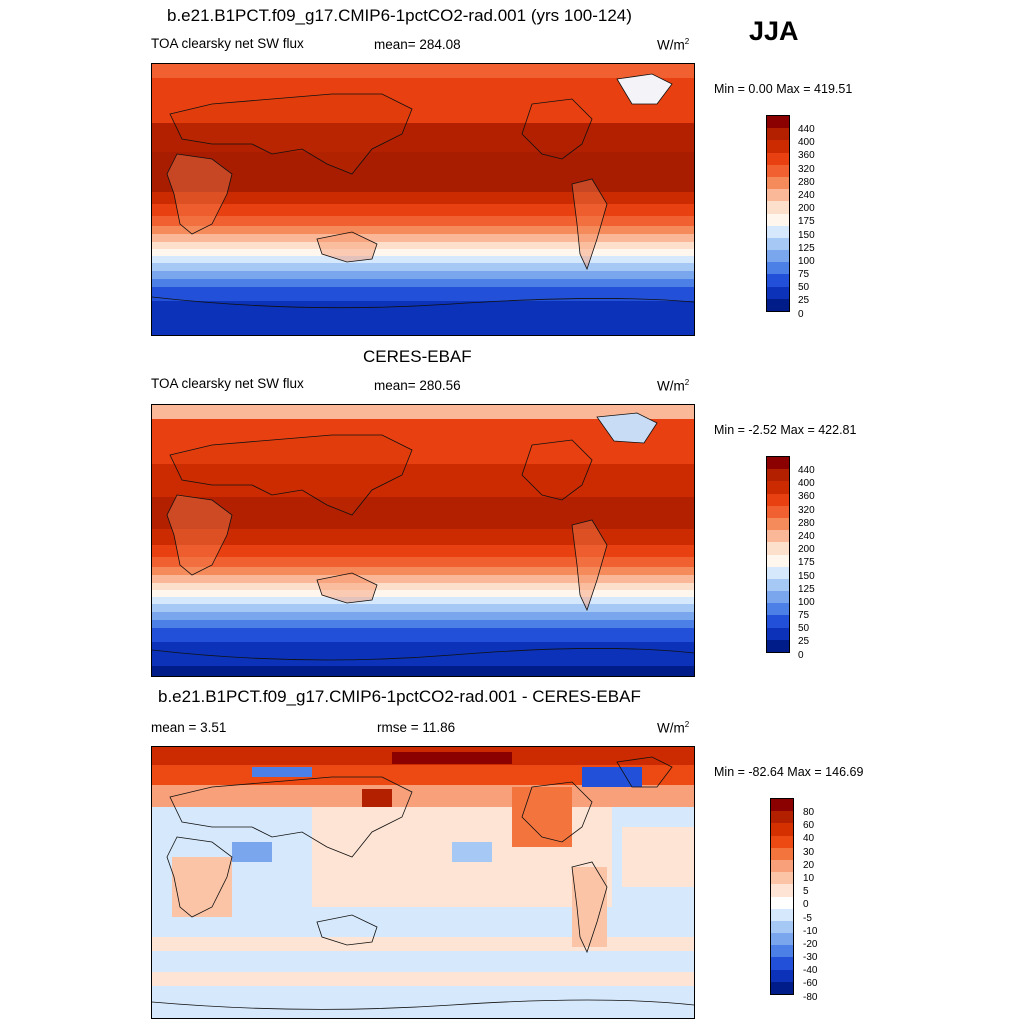 Image resolution: width=1024 pixels, height=1024 pixels. I want to click on colorbar-tick: 240, so click(806, 195).